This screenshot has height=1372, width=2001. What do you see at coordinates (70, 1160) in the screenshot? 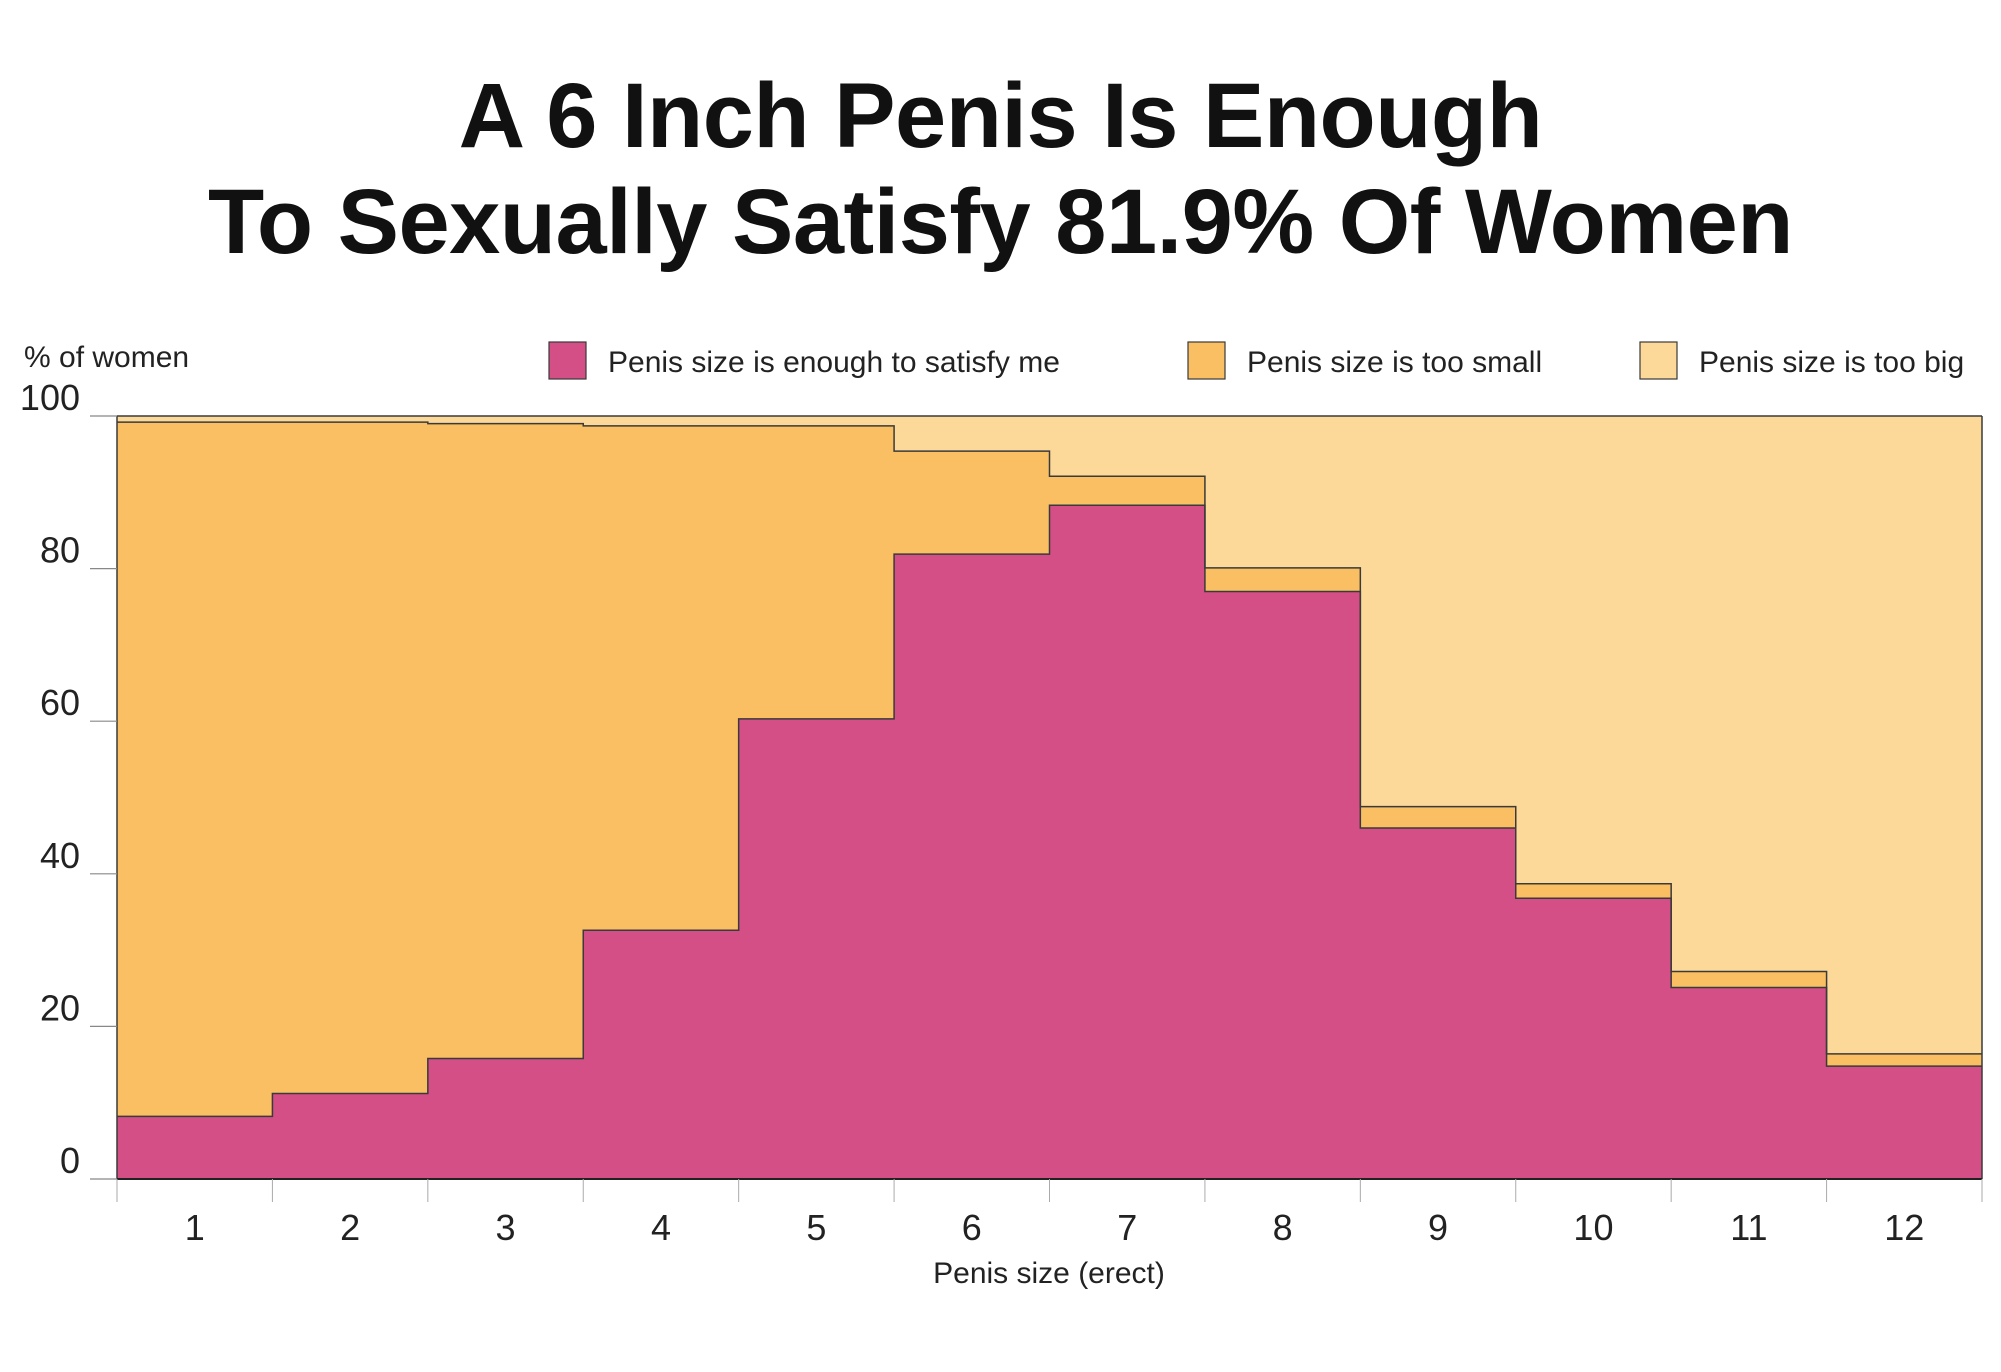
I see `y-tick-label-0: 0` at bounding box center [70, 1160].